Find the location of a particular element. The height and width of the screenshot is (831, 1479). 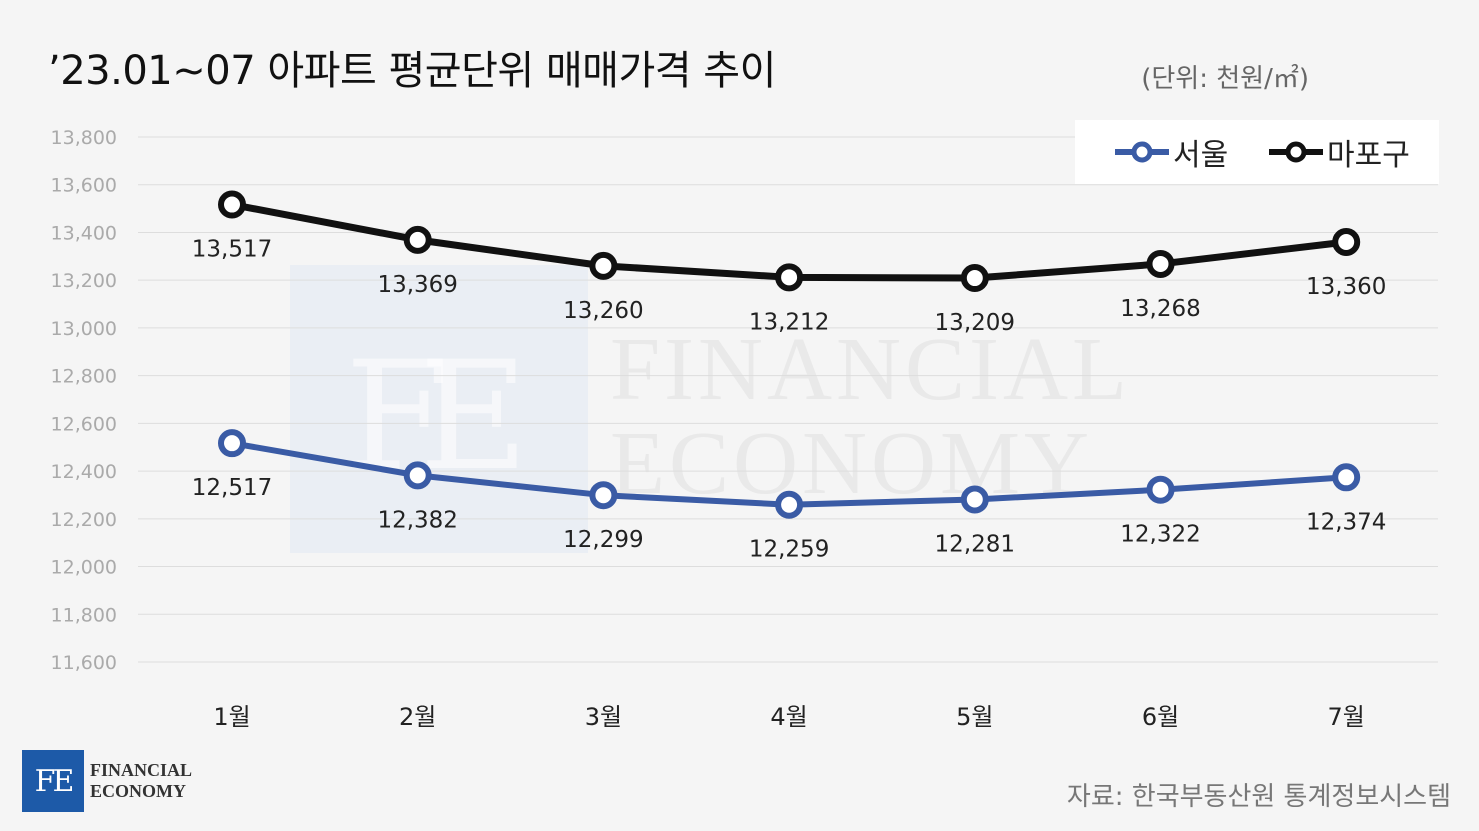

x-tick-label: 4월 is located at coordinates (788, 717).